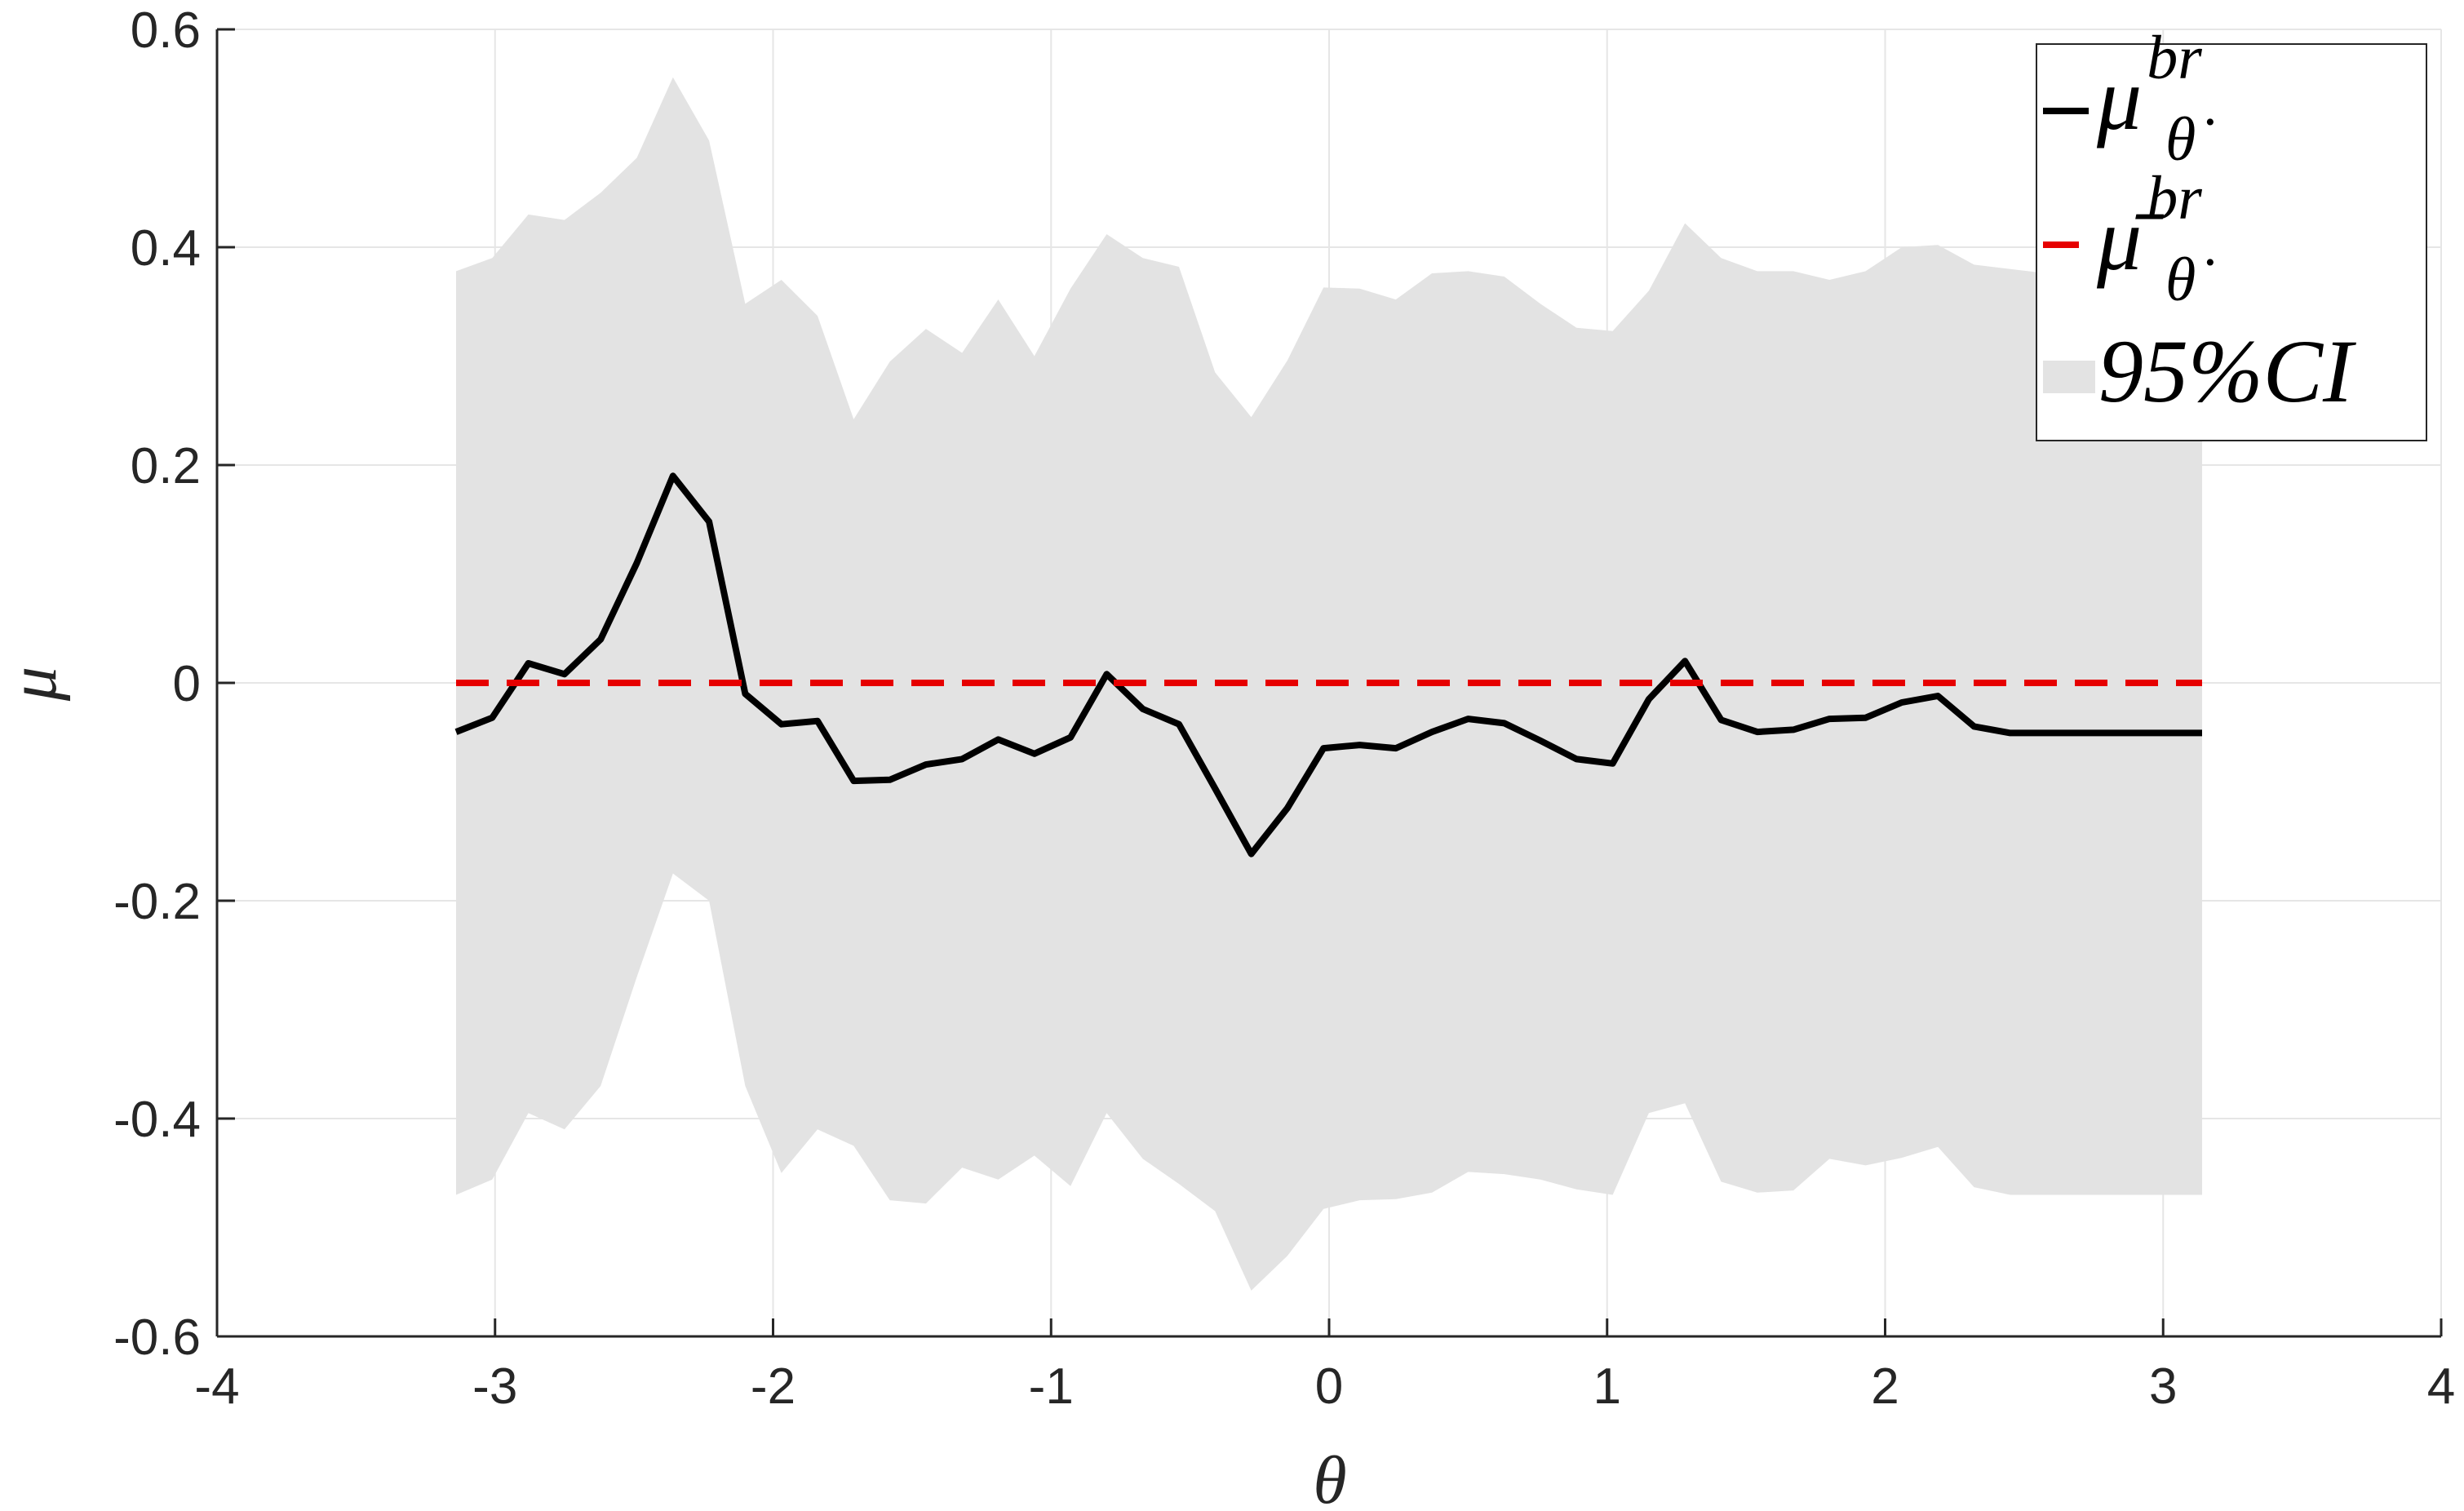  Describe the element at coordinates (1329, 1386) in the screenshot. I see `x-tick-label-4: 0` at that location.